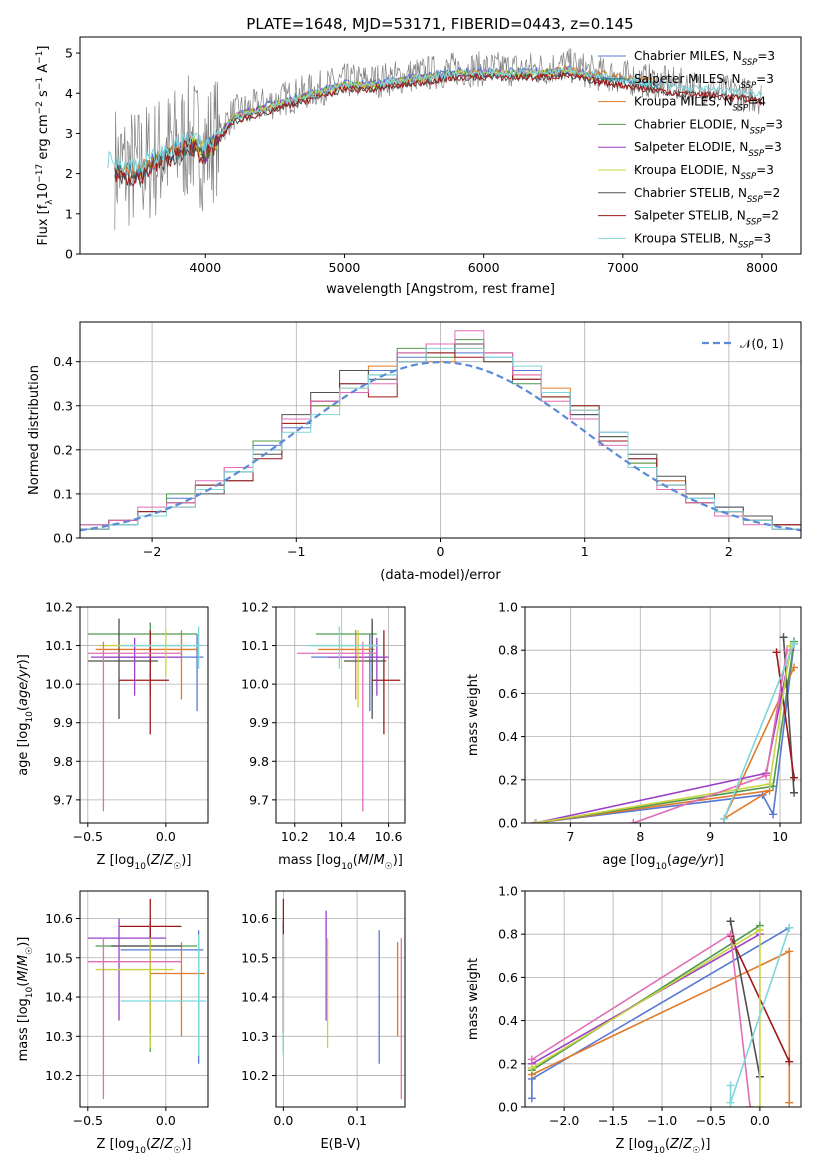  Describe the element at coordinates (63, 799) in the screenshot. I see `y-tick-label: 9.7` at that location.